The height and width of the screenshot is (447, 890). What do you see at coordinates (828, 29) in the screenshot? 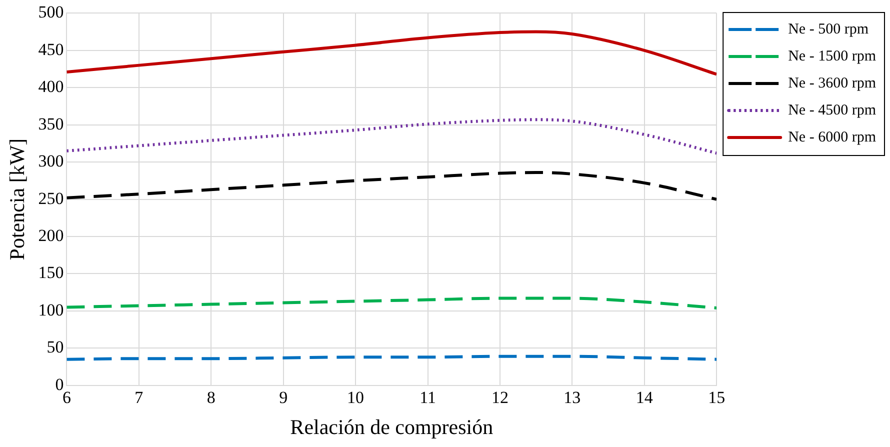
I see `legend-label: Ne - 500 rpm` at bounding box center [828, 29].